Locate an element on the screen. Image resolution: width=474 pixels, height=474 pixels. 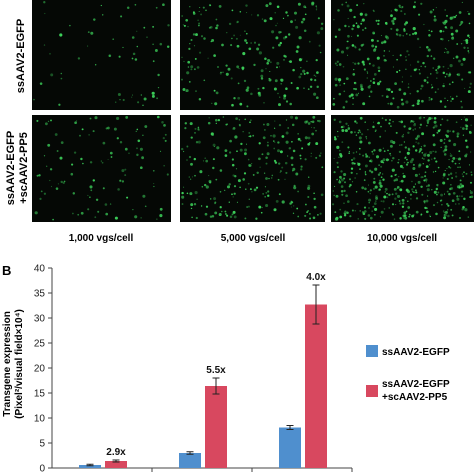
y-tick-label: 10 is located at coordinates (40, 419).